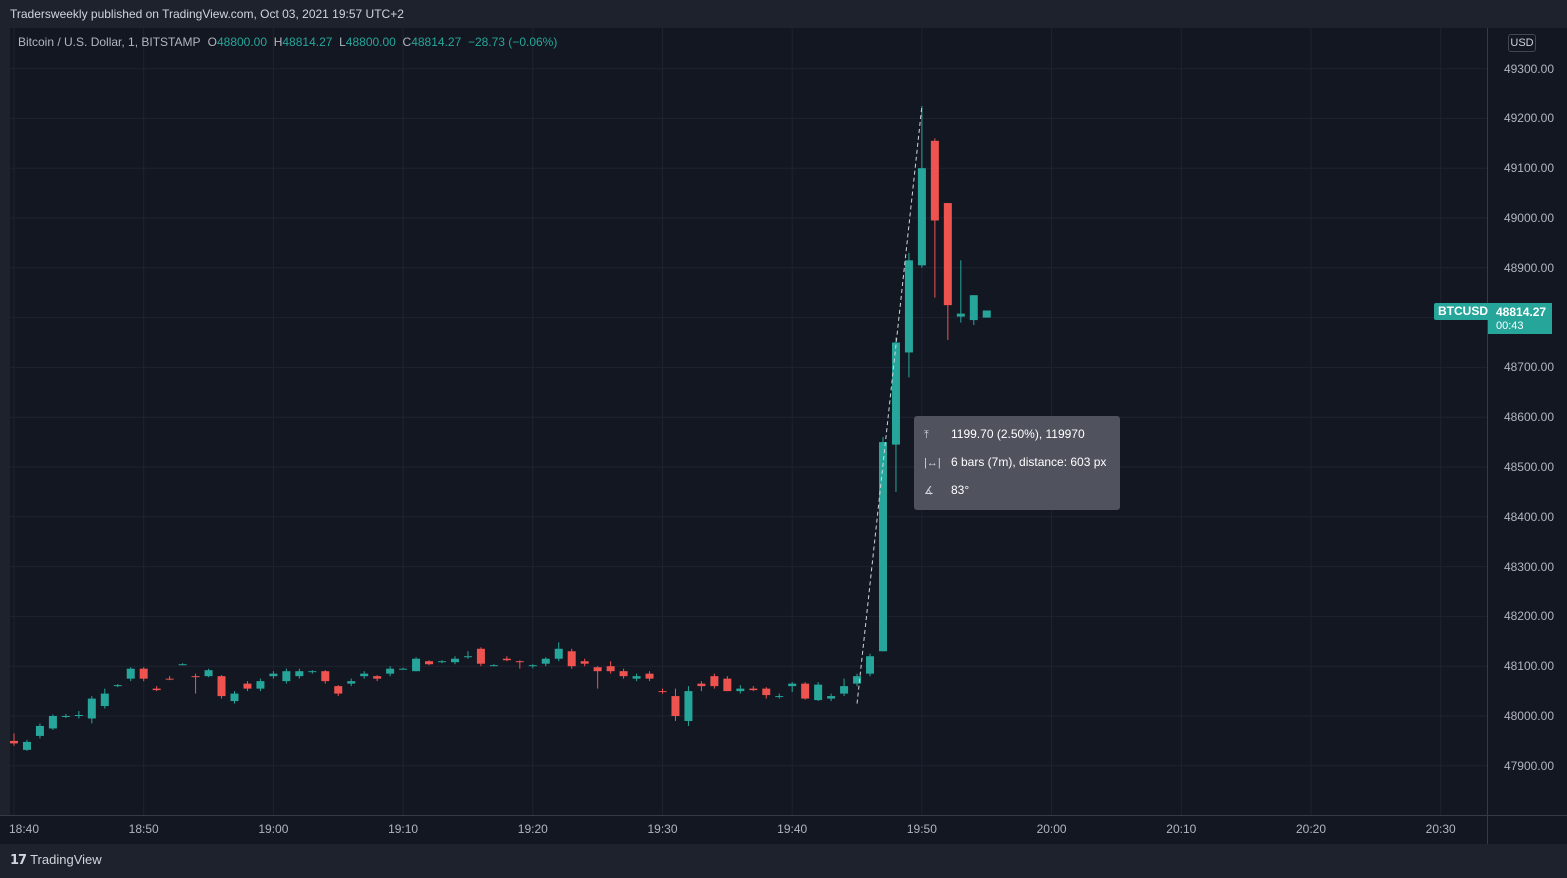  I want to click on time-tick-label: 20:20, so click(1311, 829).